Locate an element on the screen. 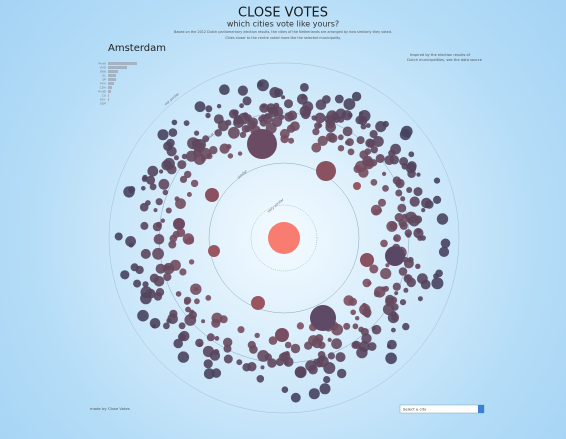 This screenshot has height=439, width=566. selected-city is located at coordinates (284, 238).